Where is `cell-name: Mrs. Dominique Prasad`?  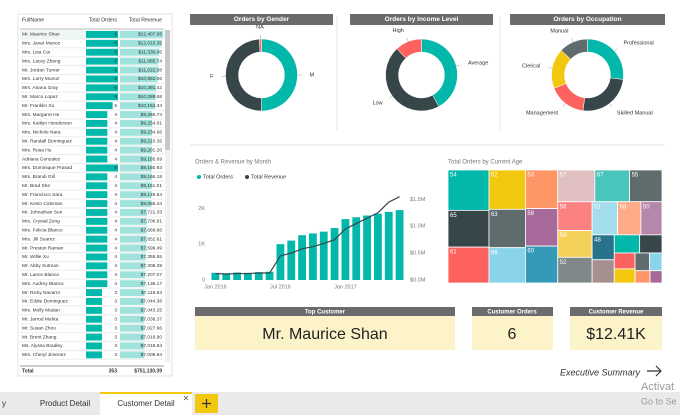
cell-name: Mrs. Dominique Prasad is located at coordinates (47, 168).